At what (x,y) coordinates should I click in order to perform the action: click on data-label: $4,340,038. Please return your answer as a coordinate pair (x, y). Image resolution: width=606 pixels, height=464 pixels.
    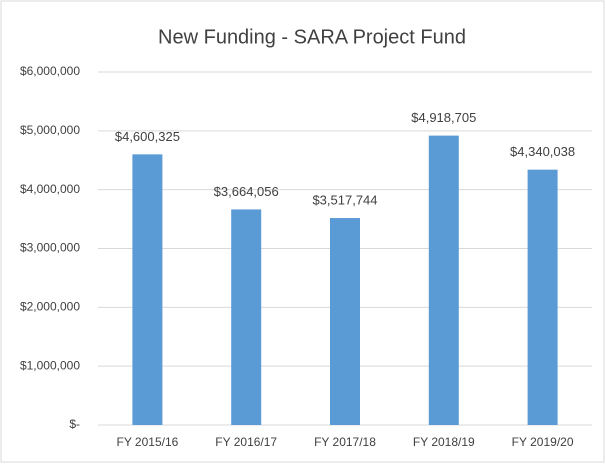
    Looking at the image, I should click on (542, 151).